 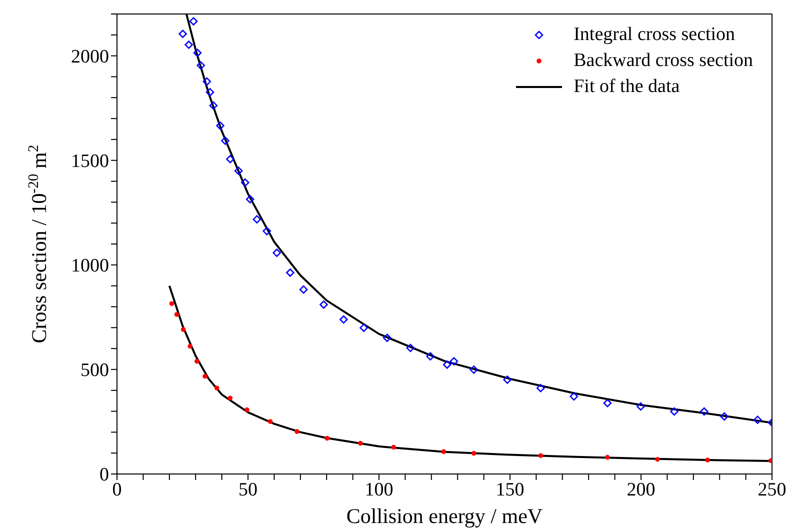 I want to click on x-tick-label: 0, so click(x=117, y=489).